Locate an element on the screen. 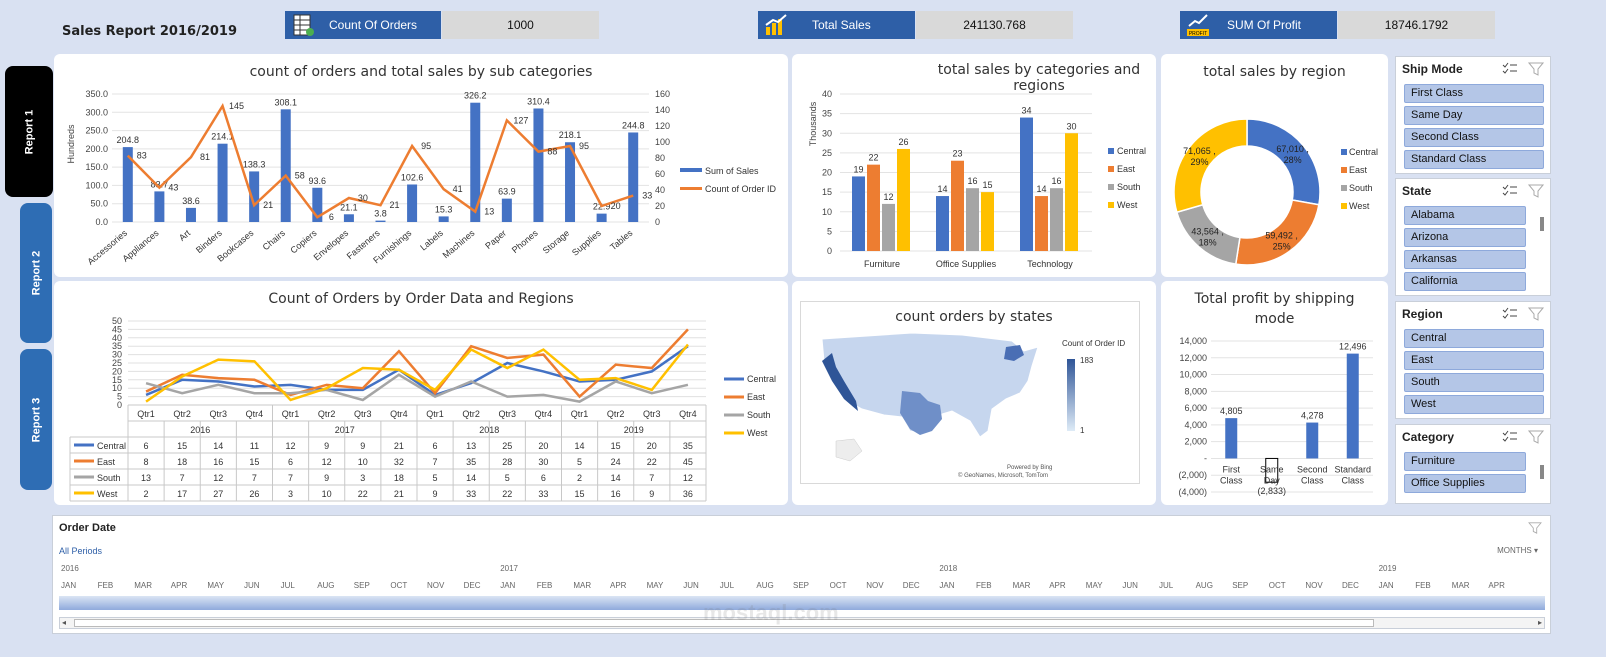 The image size is (1606, 657). slicer-item-standard-class: Standard Class is located at coordinates (1474, 159).